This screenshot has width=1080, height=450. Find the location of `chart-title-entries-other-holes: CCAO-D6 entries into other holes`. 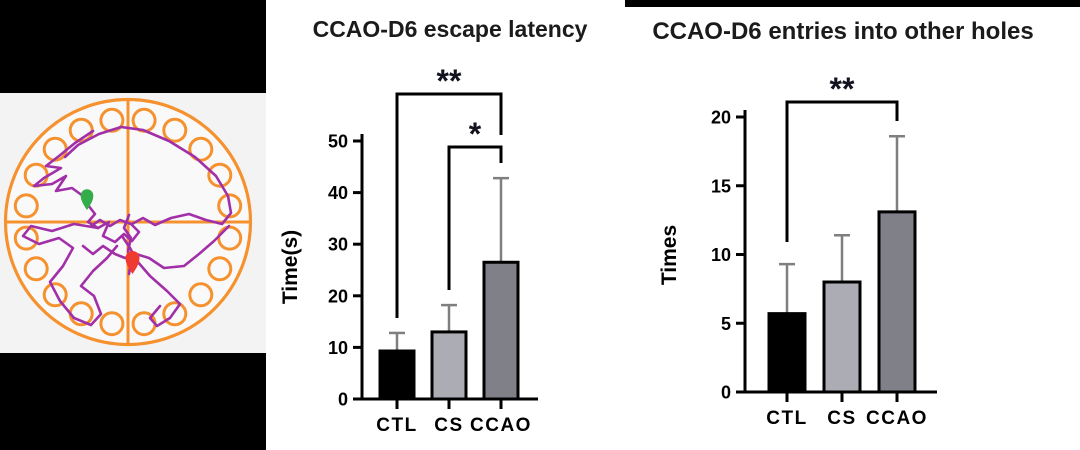

chart-title-entries-other-holes: CCAO-D6 entries into other holes is located at coordinates (843, 31).